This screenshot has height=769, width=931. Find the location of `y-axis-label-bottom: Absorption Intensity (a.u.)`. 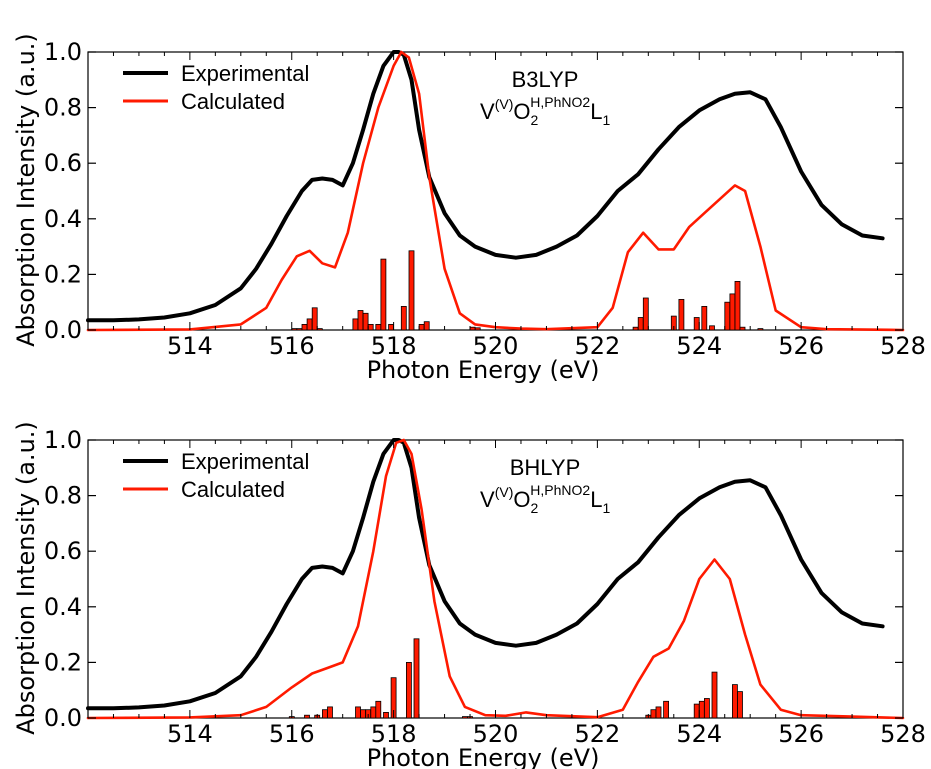

y-axis-label-bottom: Absorption Intensity (a.u.) is located at coordinates (26, 578).